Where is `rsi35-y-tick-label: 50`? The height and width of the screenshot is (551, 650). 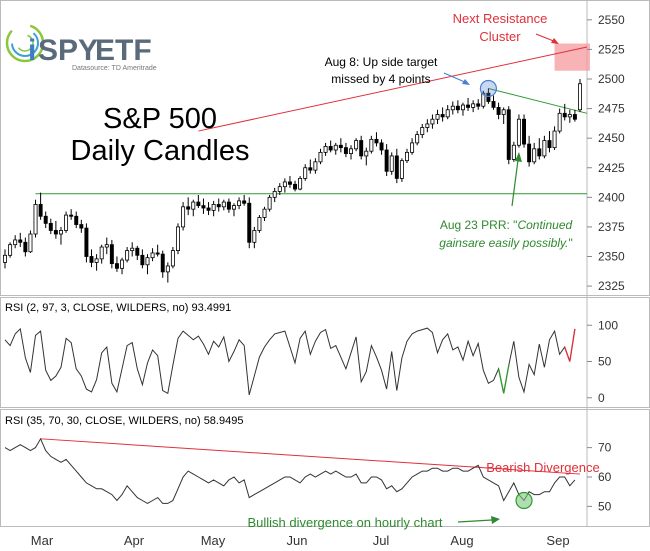 rsi35-y-tick-label: 50 is located at coordinates (605, 506).